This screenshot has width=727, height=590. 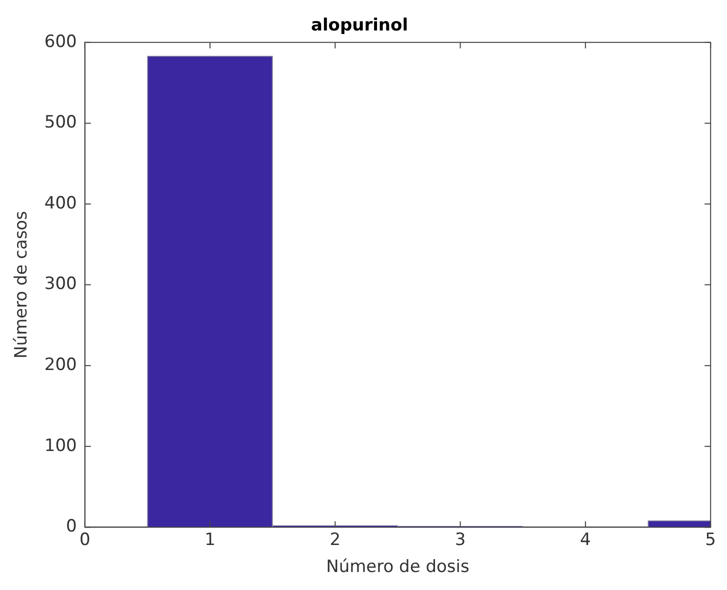 What do you see at coordinates (460, 540) in the screenshot?
I see `x-tick-label: 3` at bounding box center [460, 540].